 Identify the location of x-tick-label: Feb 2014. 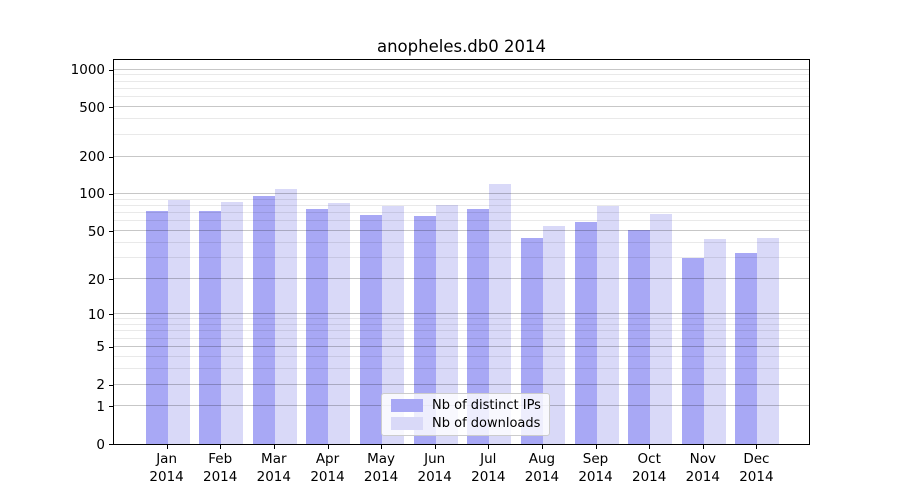
(220, 468).